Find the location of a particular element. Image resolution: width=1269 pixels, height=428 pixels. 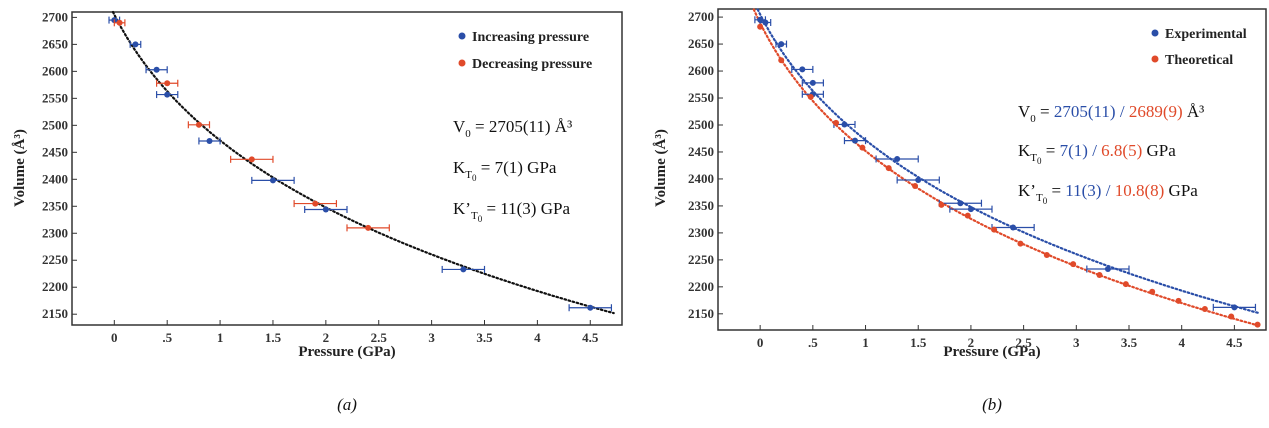

panel-b-ylabel: Volume (Å³) is located at coordinates (661, 168).